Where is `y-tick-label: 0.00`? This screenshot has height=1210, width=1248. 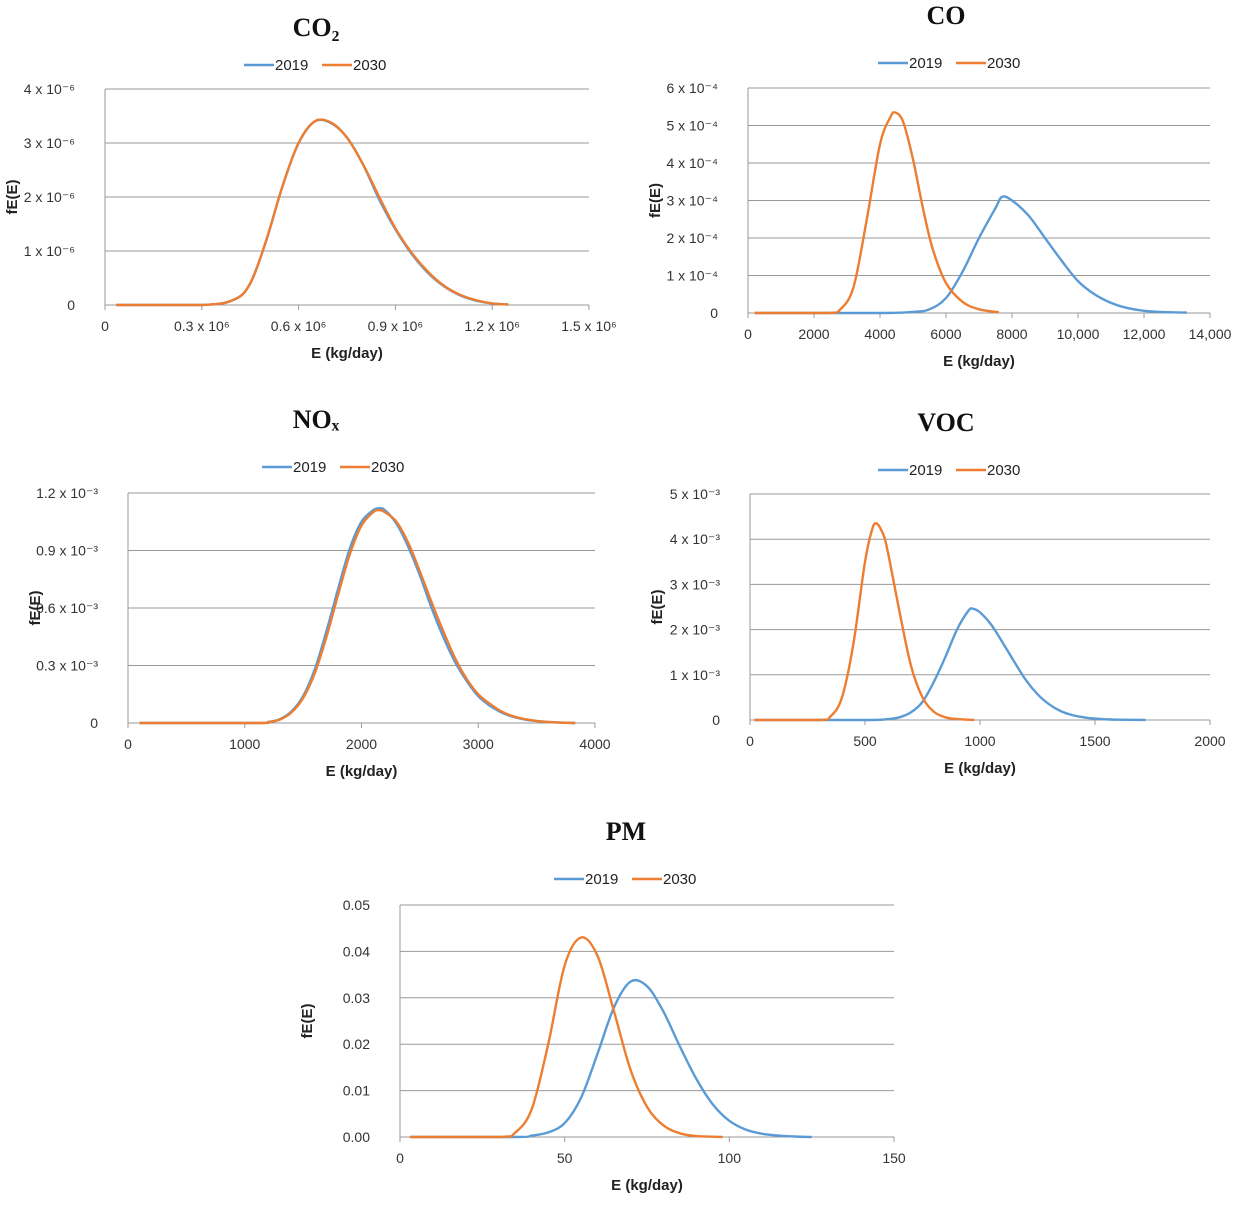 y-tick-label: 0.00 is located at coordinates (356, 1137).